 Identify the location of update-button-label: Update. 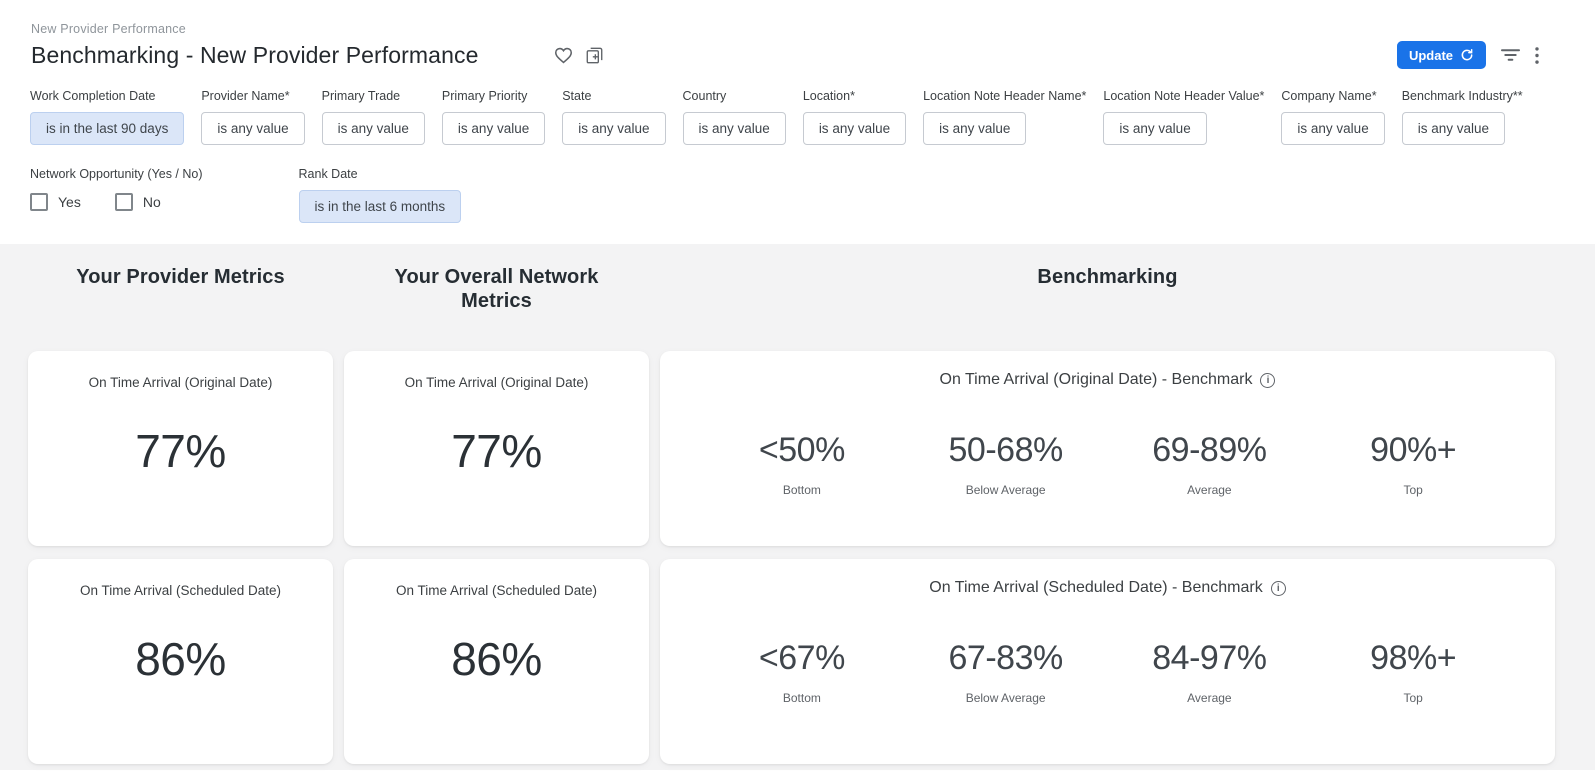
(1430, 55).